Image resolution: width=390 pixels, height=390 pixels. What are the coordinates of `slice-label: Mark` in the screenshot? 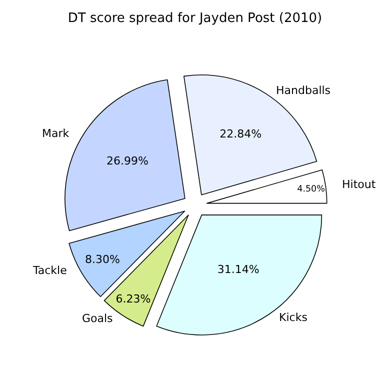 It's located at (56, 133).